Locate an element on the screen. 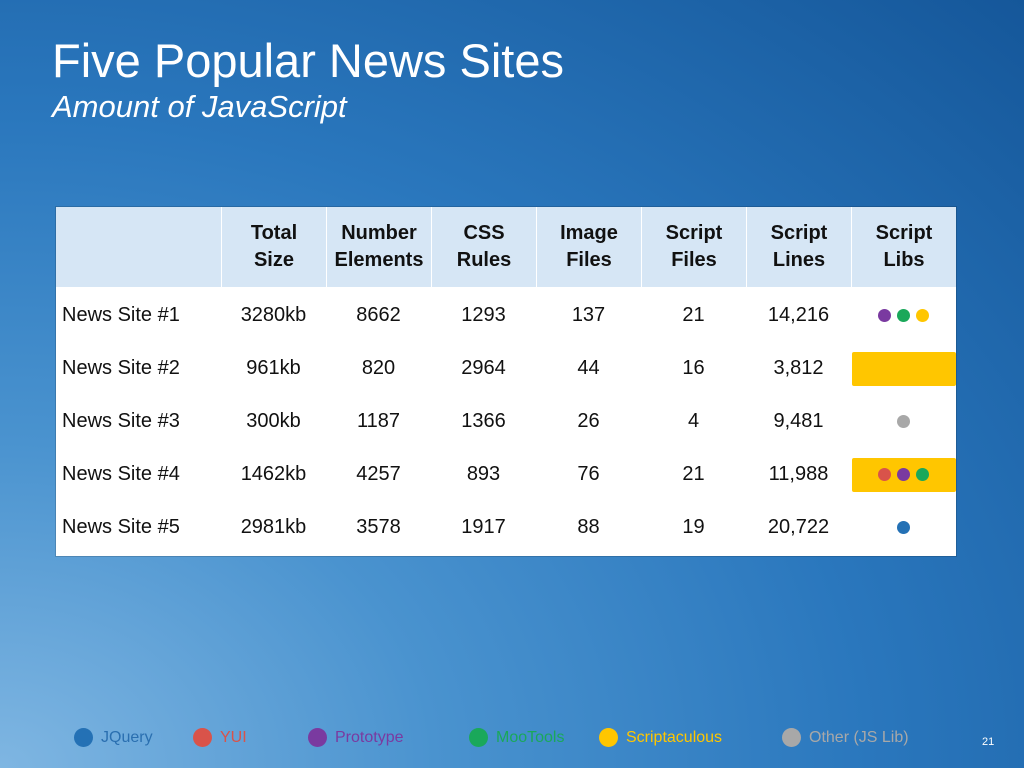 The height and width of the screenshot is (768, 1024). legend-label: YUI is located at coordinates (233, 737).